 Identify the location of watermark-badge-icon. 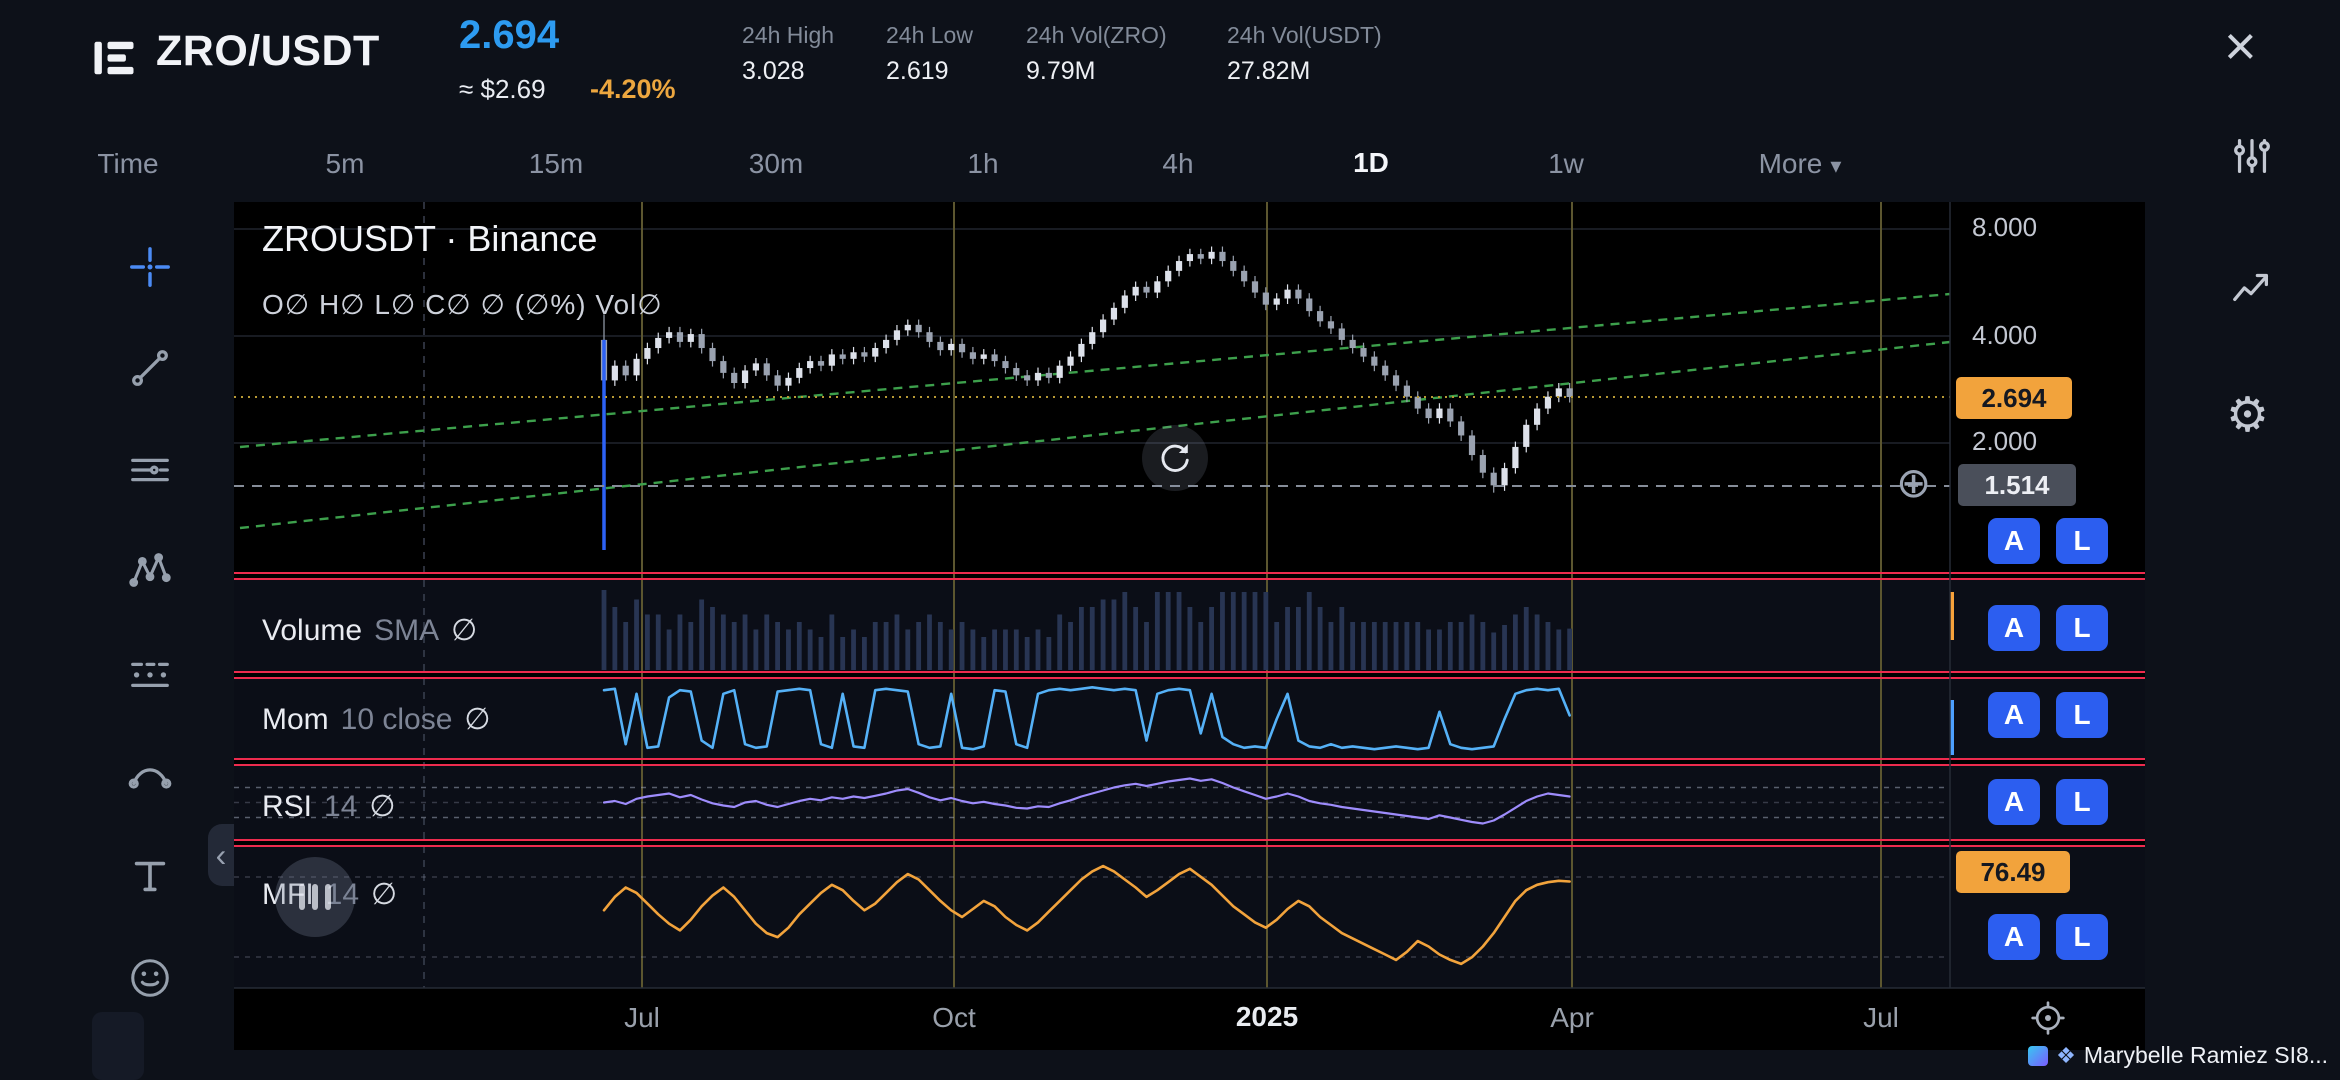
(2038, 1055).